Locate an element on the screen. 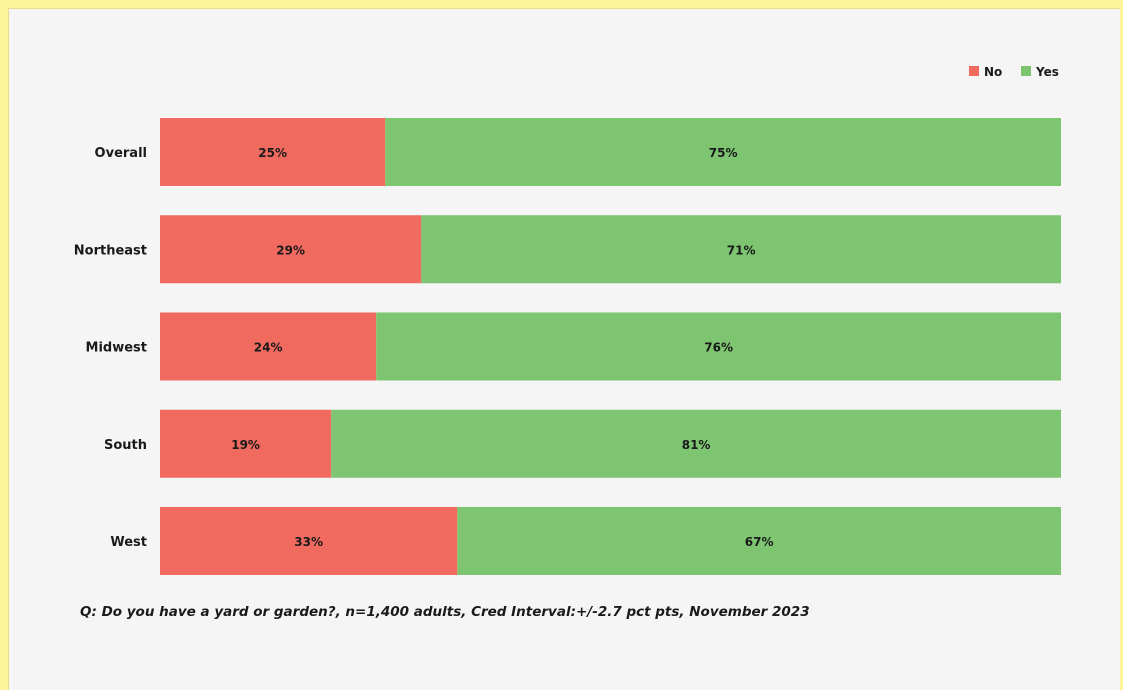 This screenshot has width=1123, height=690. category-label: South is located at coordinates (125, 445).